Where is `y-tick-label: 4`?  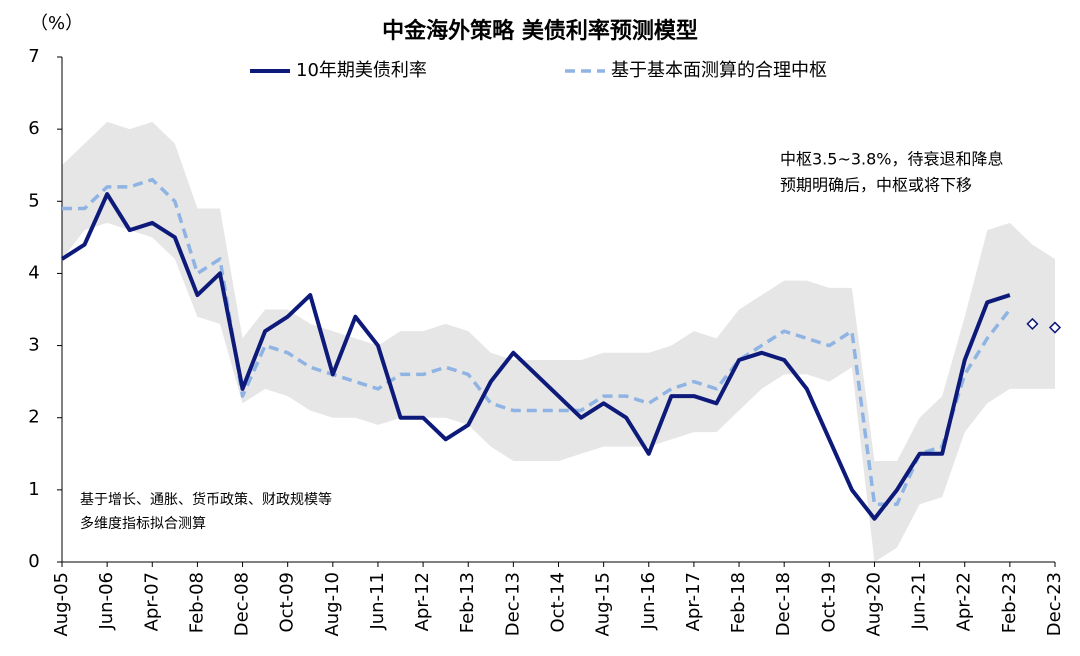
y-tick-label: 4 is located at coordinates (33, 272).